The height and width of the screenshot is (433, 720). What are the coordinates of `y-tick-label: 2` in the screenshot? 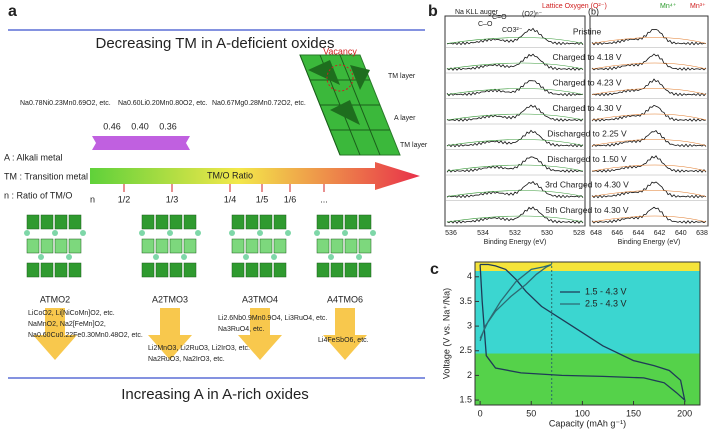 It's located at (469, 375).